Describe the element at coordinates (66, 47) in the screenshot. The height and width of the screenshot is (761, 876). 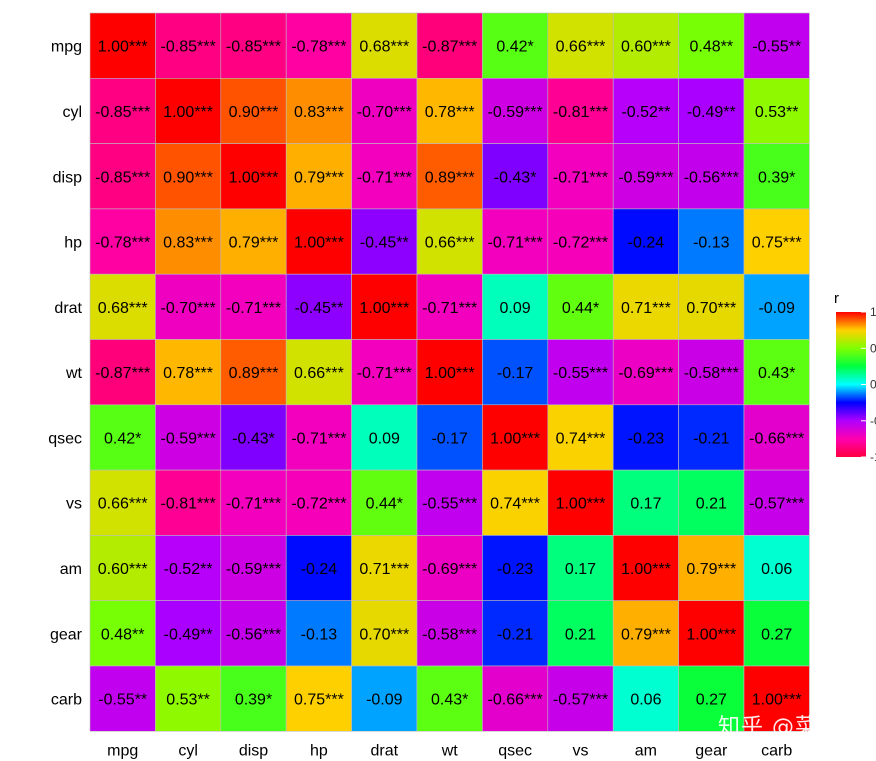
I see `y-axis-label-mpg: mpg` at that location.